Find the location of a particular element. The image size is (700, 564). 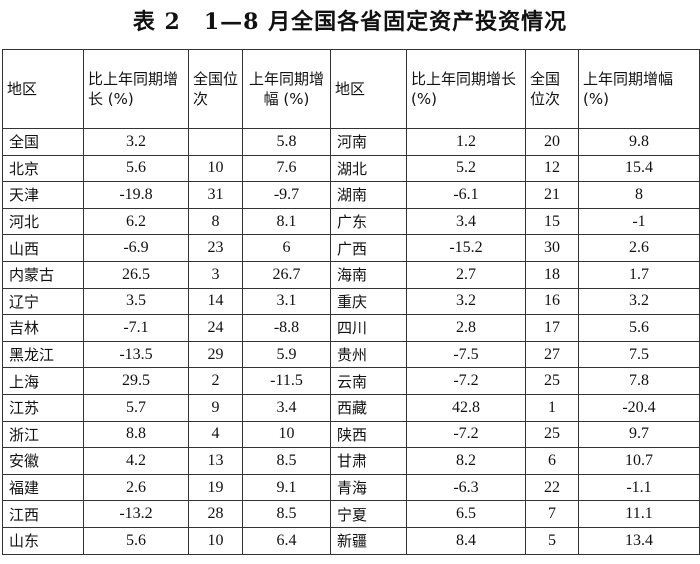

cell-prev-growth: 6.4 is located at coordinates (286, 540).